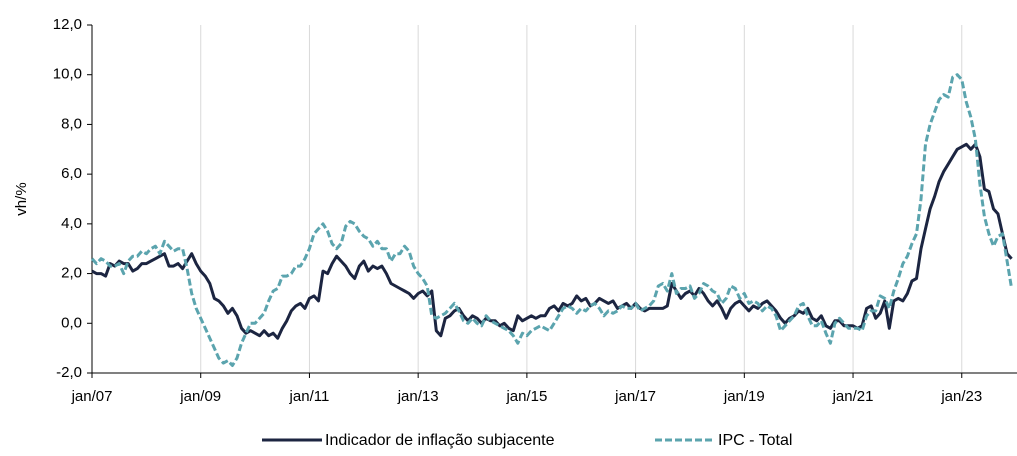  What do you see at coordinates (71, 273) in the screenshot?
I see `y-tick-label: 2,0` at bounding box center [71, 273].